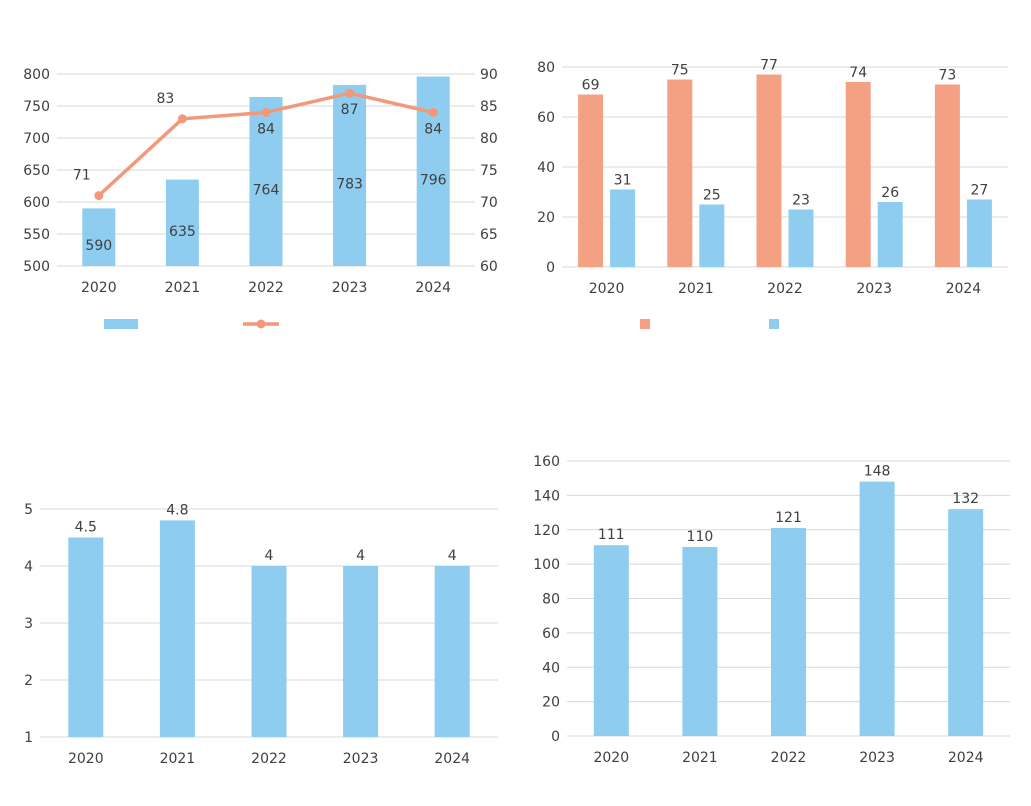 This screenshot has width=1031, height=806. Describe the element at coordinates (36, 171) in the screenshot. I see `y-tick-label: 650` at that location.